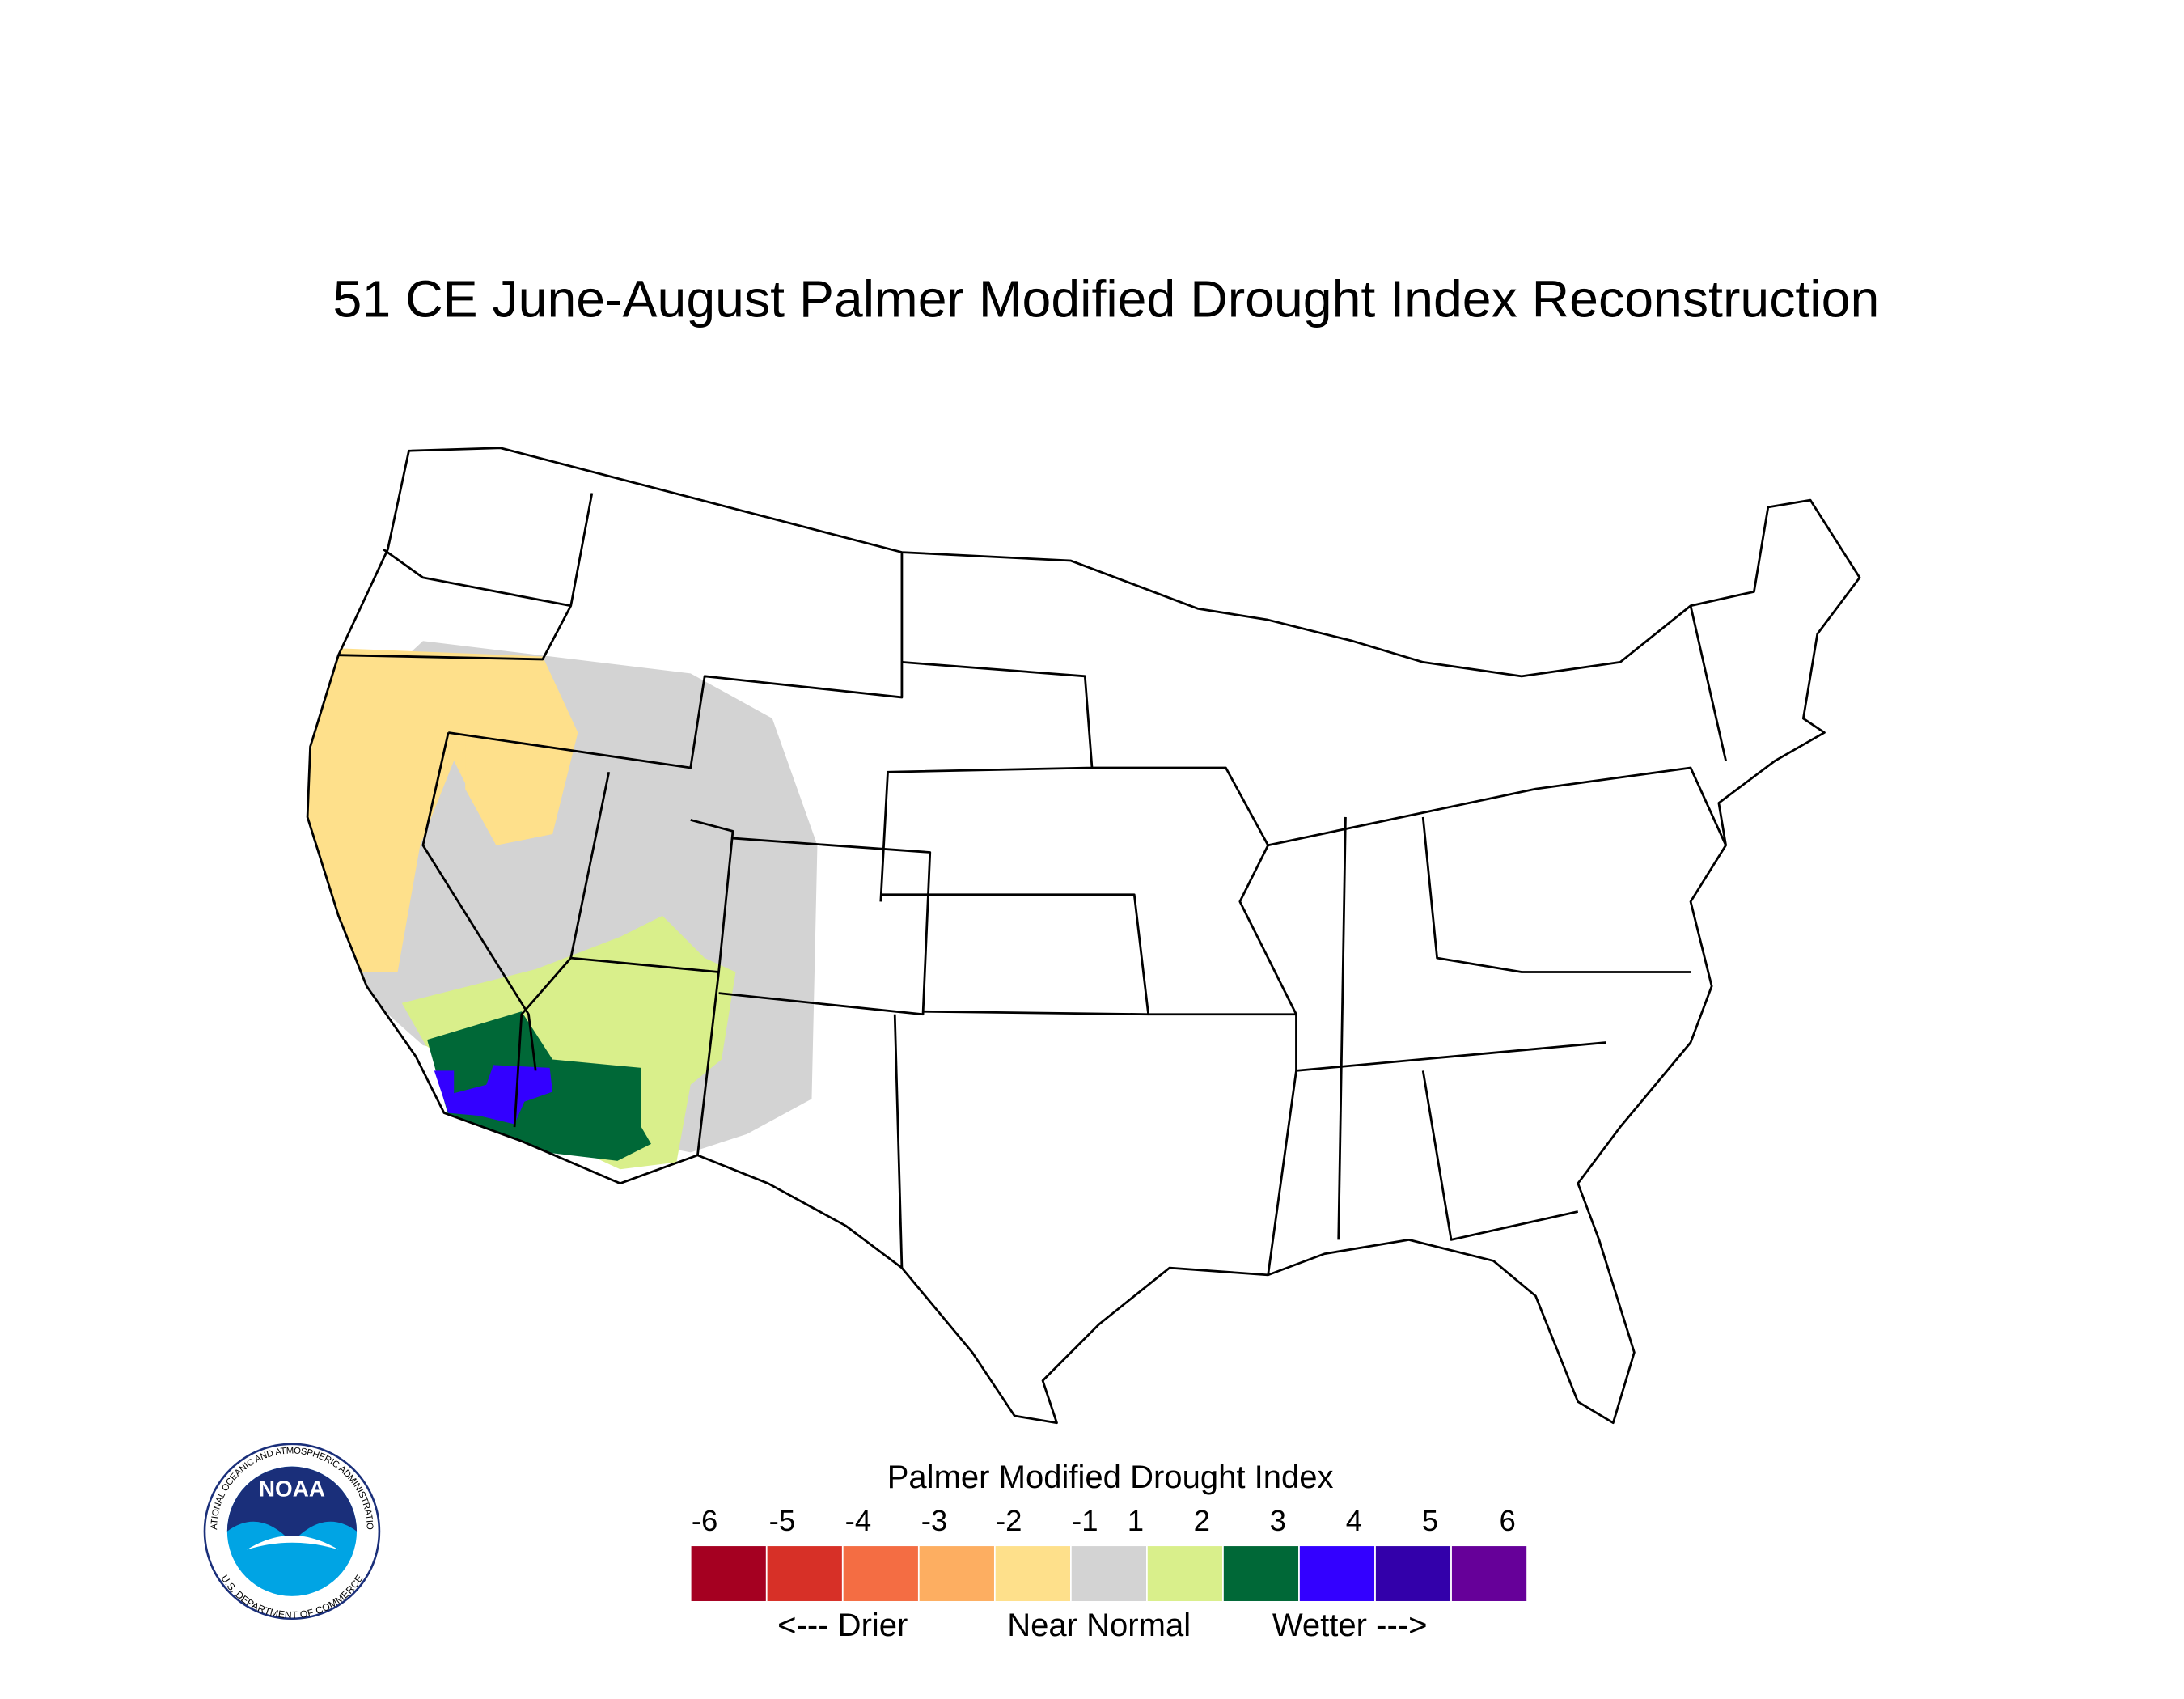  Describe the element at coordinates (858, 1520) in the screenshot. I see `legend-label: -4` at that location.